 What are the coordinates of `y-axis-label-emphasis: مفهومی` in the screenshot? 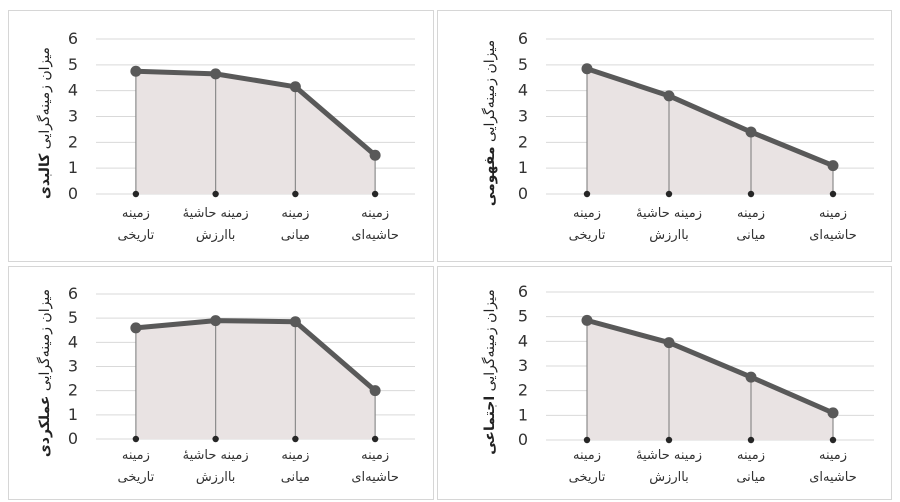 It's located at (490, 175).